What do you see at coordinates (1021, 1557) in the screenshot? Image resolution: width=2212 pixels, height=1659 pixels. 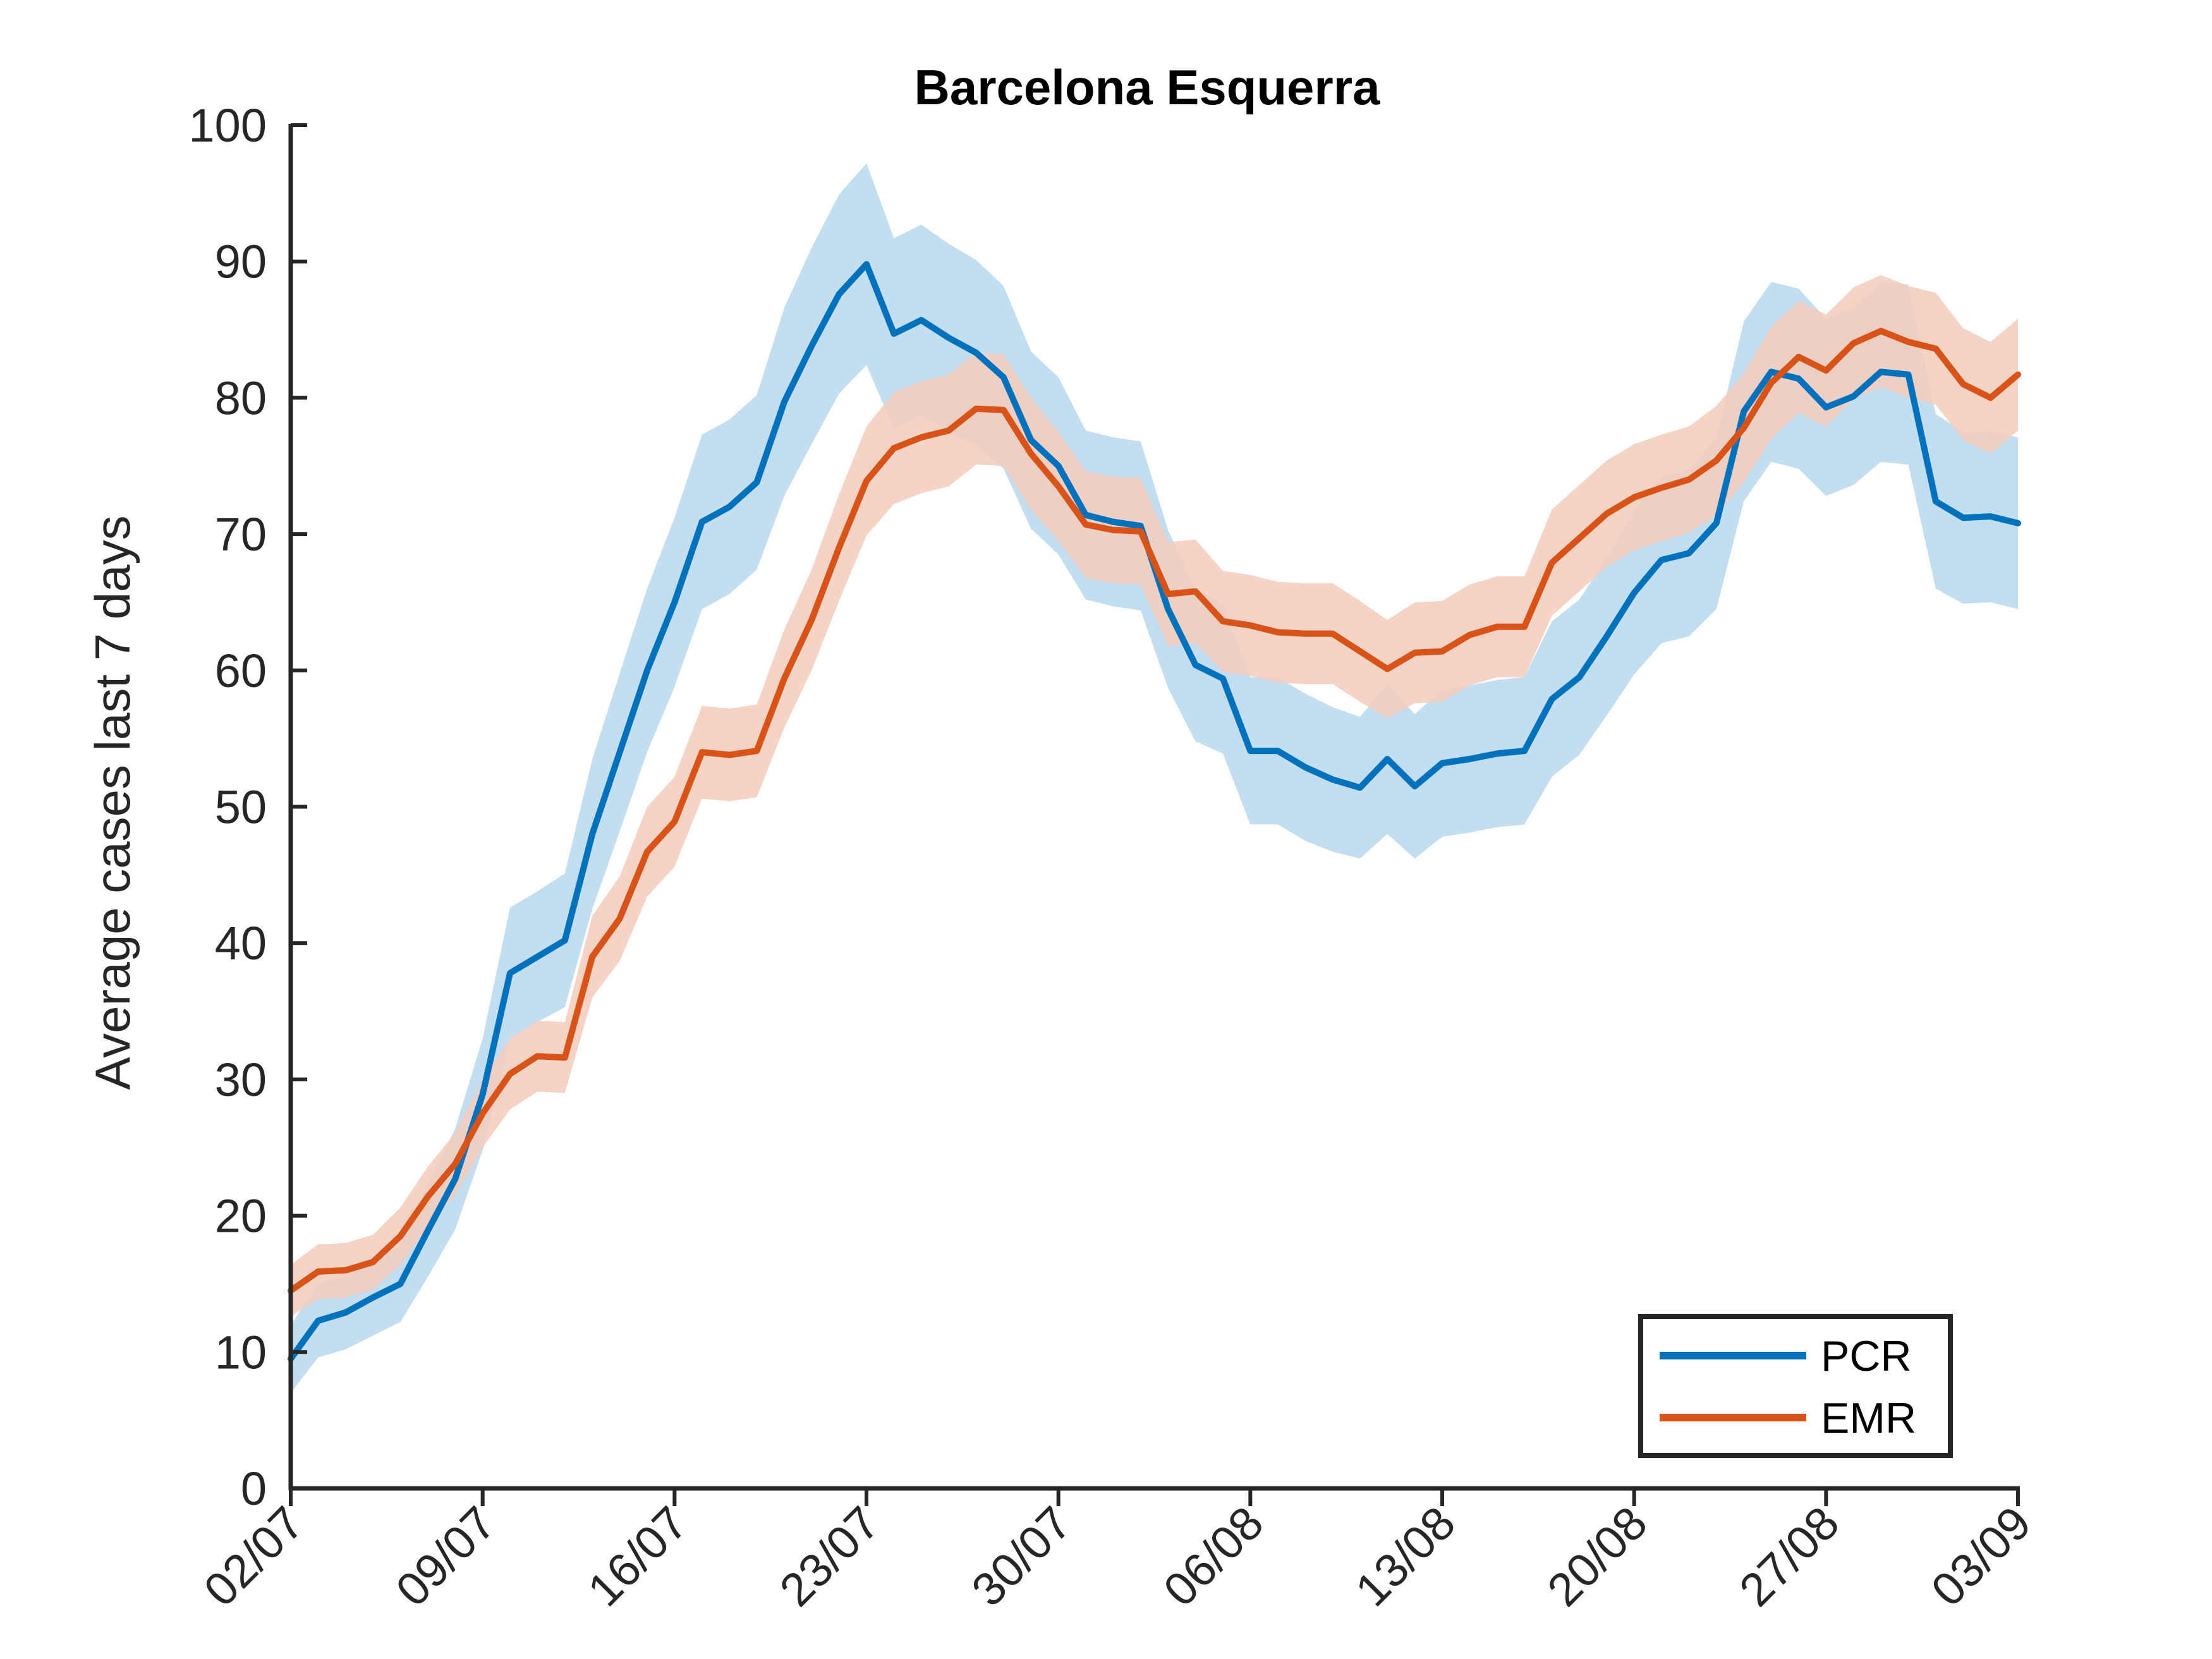 I see `x-tick-label: 30/07` at bounding box center [1021, 1557].